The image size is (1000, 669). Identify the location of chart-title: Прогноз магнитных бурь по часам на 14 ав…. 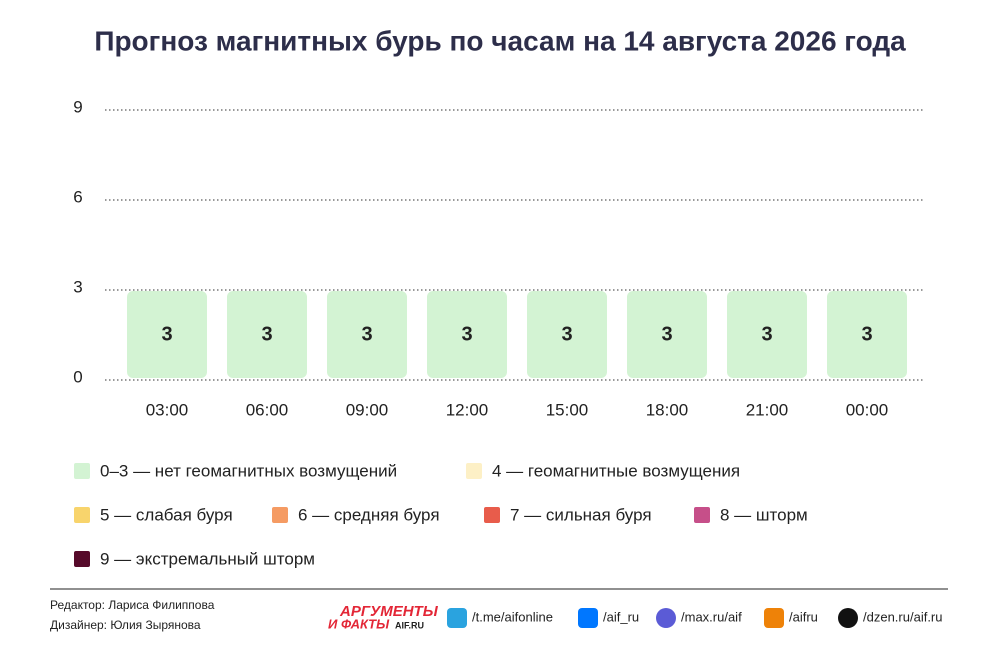
(500, 40).